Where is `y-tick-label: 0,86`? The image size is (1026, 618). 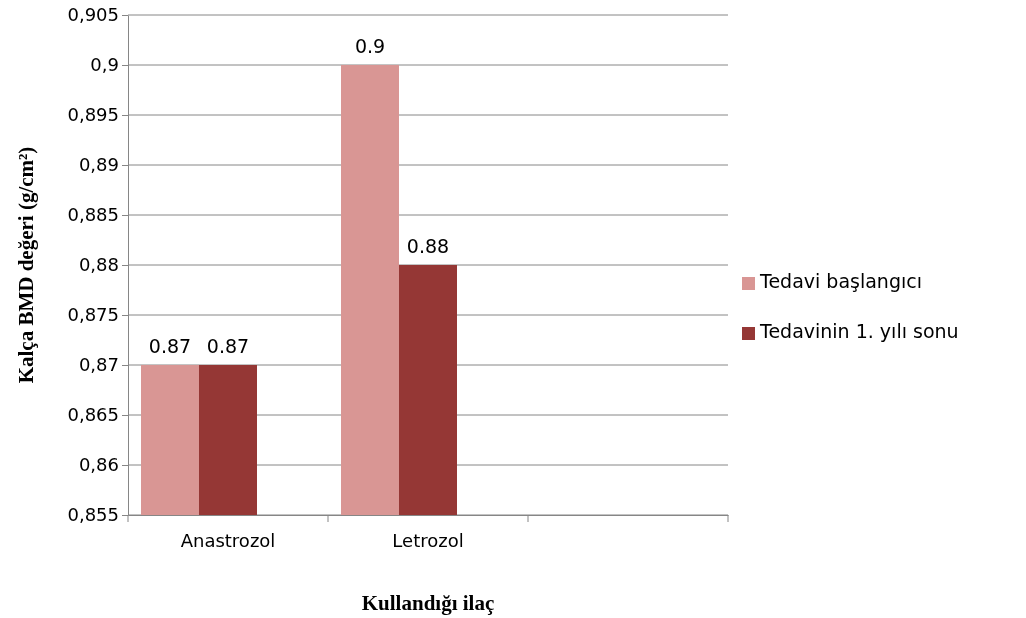 y-tick-label: 0,86 is located at coordinates (98, 465).